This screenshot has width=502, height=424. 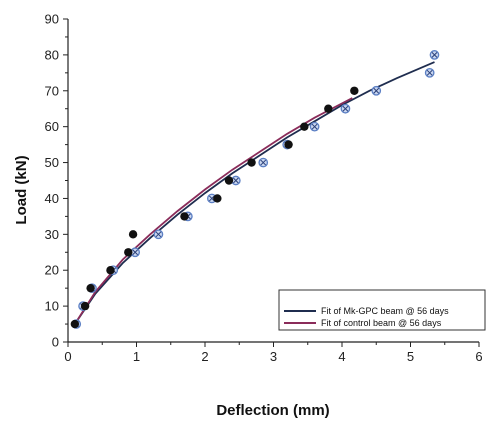 What do you see at coordinates (52, 90) in the screenshot?
I see `y-tick-label: 70` at bounding box center [52, 90].